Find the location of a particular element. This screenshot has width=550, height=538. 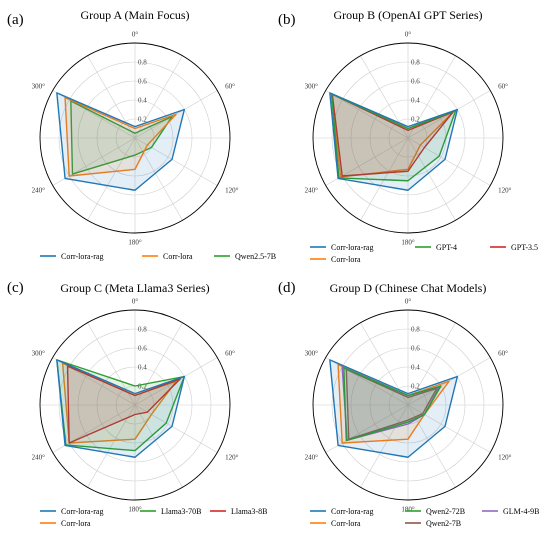

panel-letter: (d) is located at coordinates (287, 288).